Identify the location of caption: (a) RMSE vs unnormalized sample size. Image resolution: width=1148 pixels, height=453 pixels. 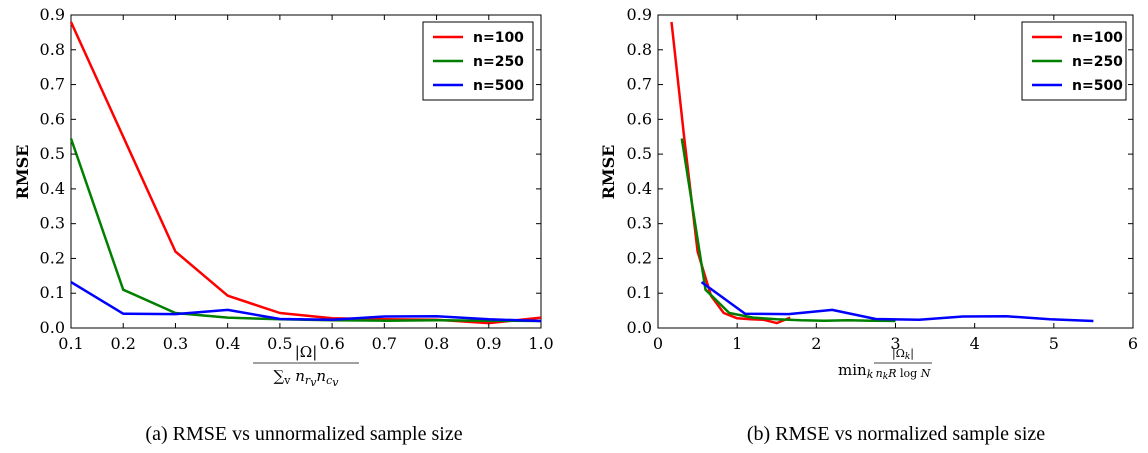
(303, 434).